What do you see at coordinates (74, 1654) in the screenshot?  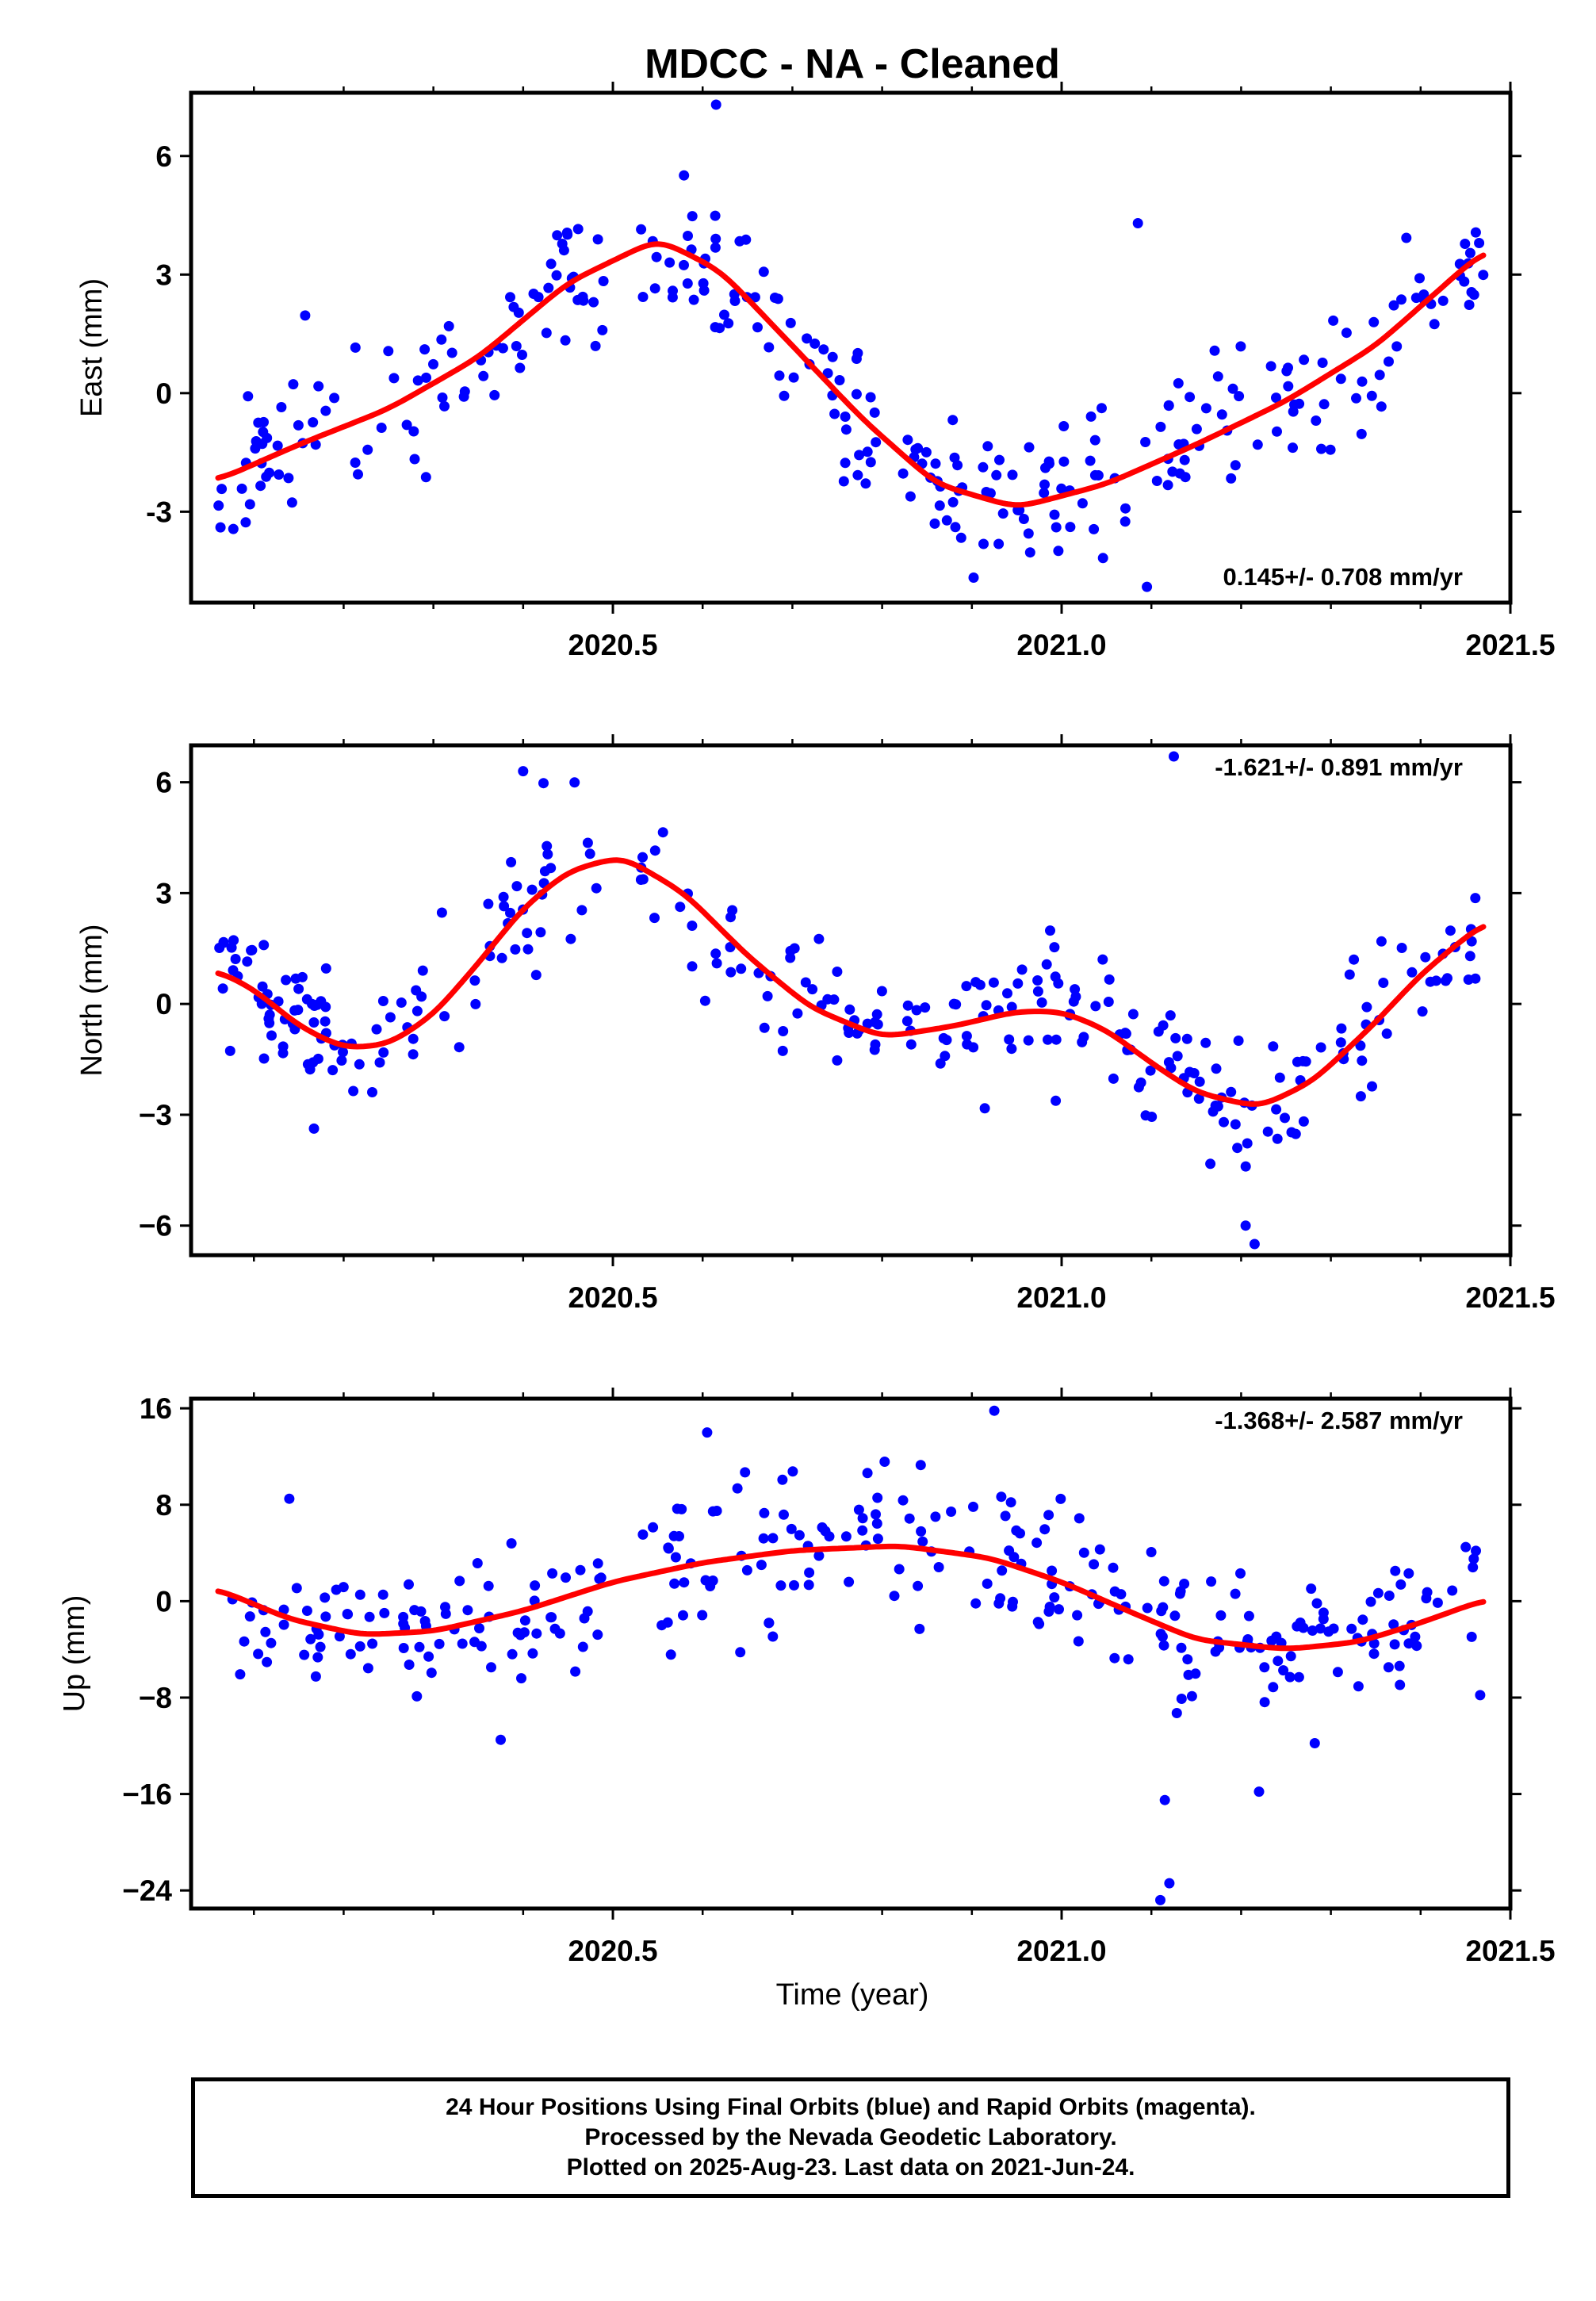 I see `up-y-axis-label: Up (mm)` at bounding box center [74, 1654].